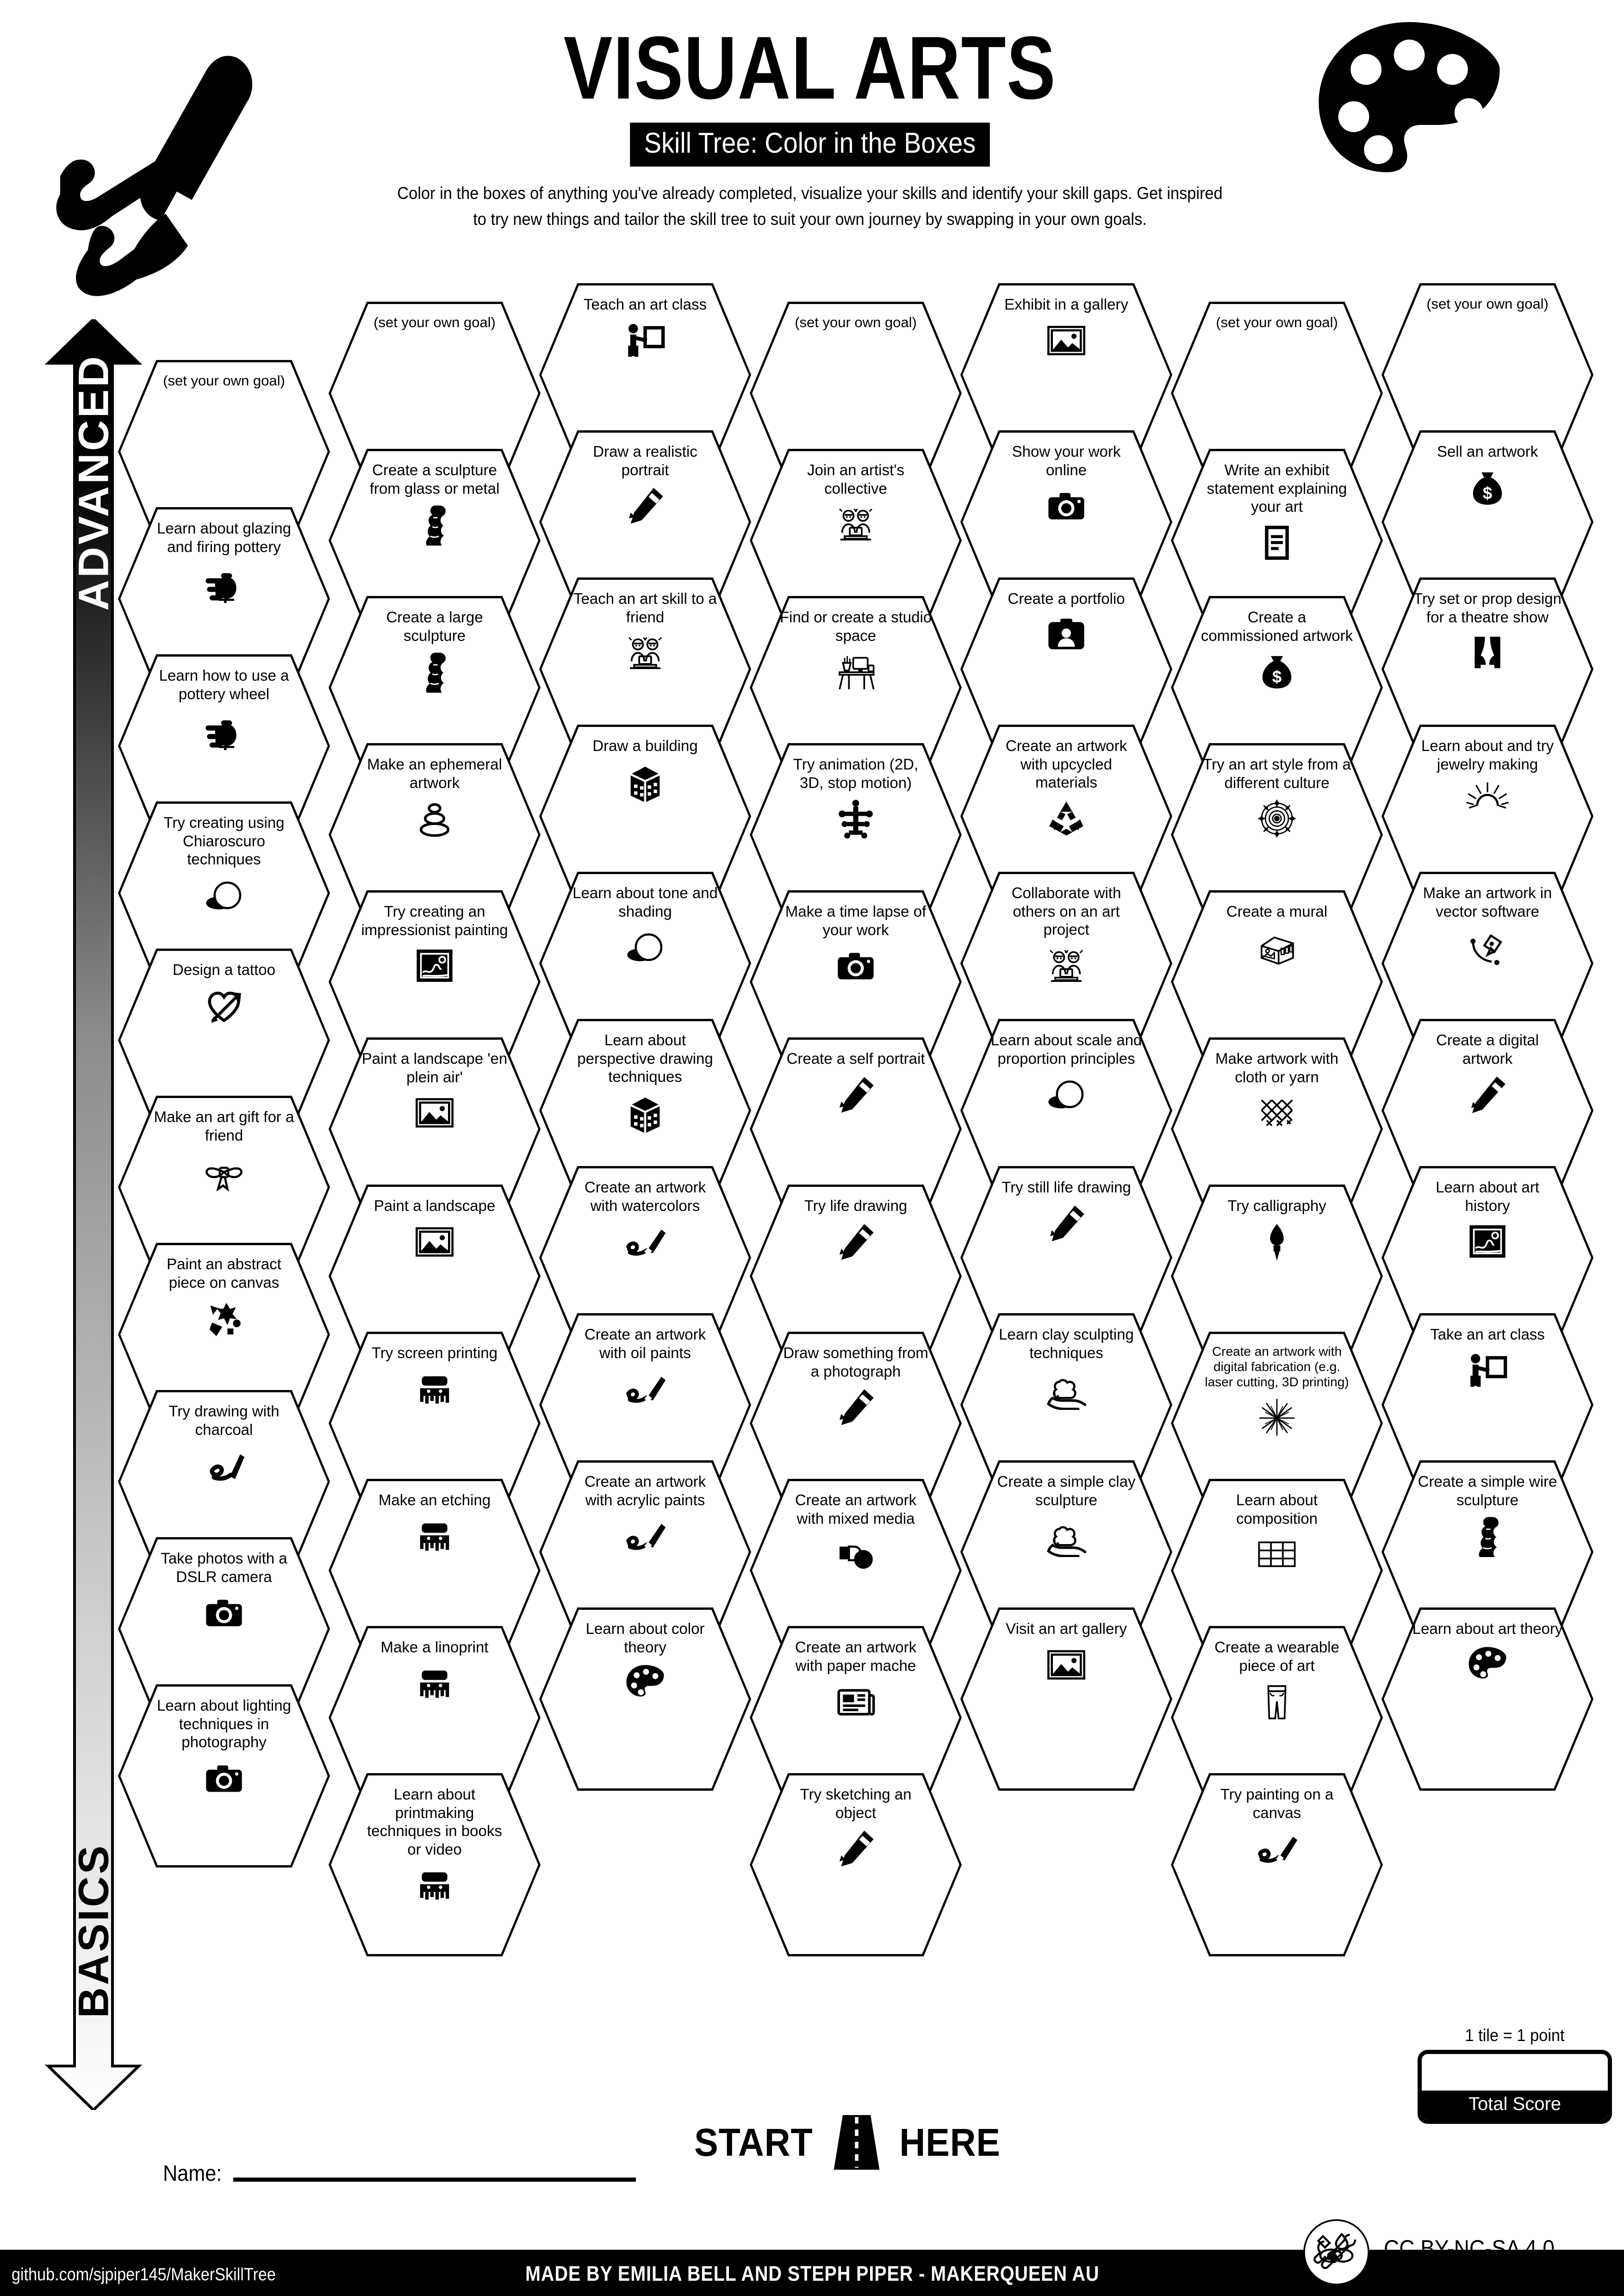 This screenshot has height=2296, width=1624. I want to click on hex-tile: Learn how to use a pottery wheel, so click(224, 746).